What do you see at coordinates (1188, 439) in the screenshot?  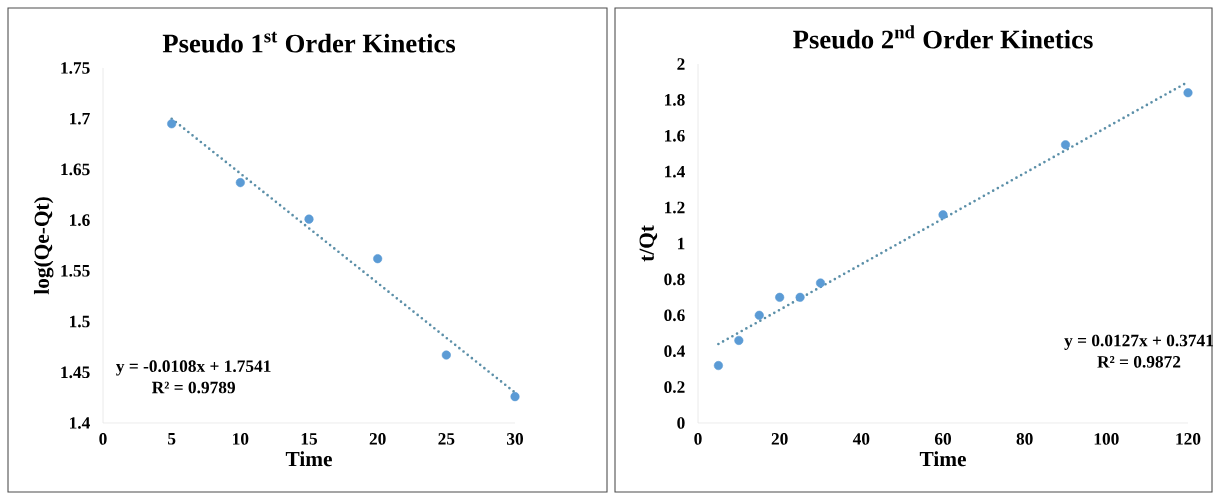 I see `x-tick-label: 120` at bounding box center [1188, 439].